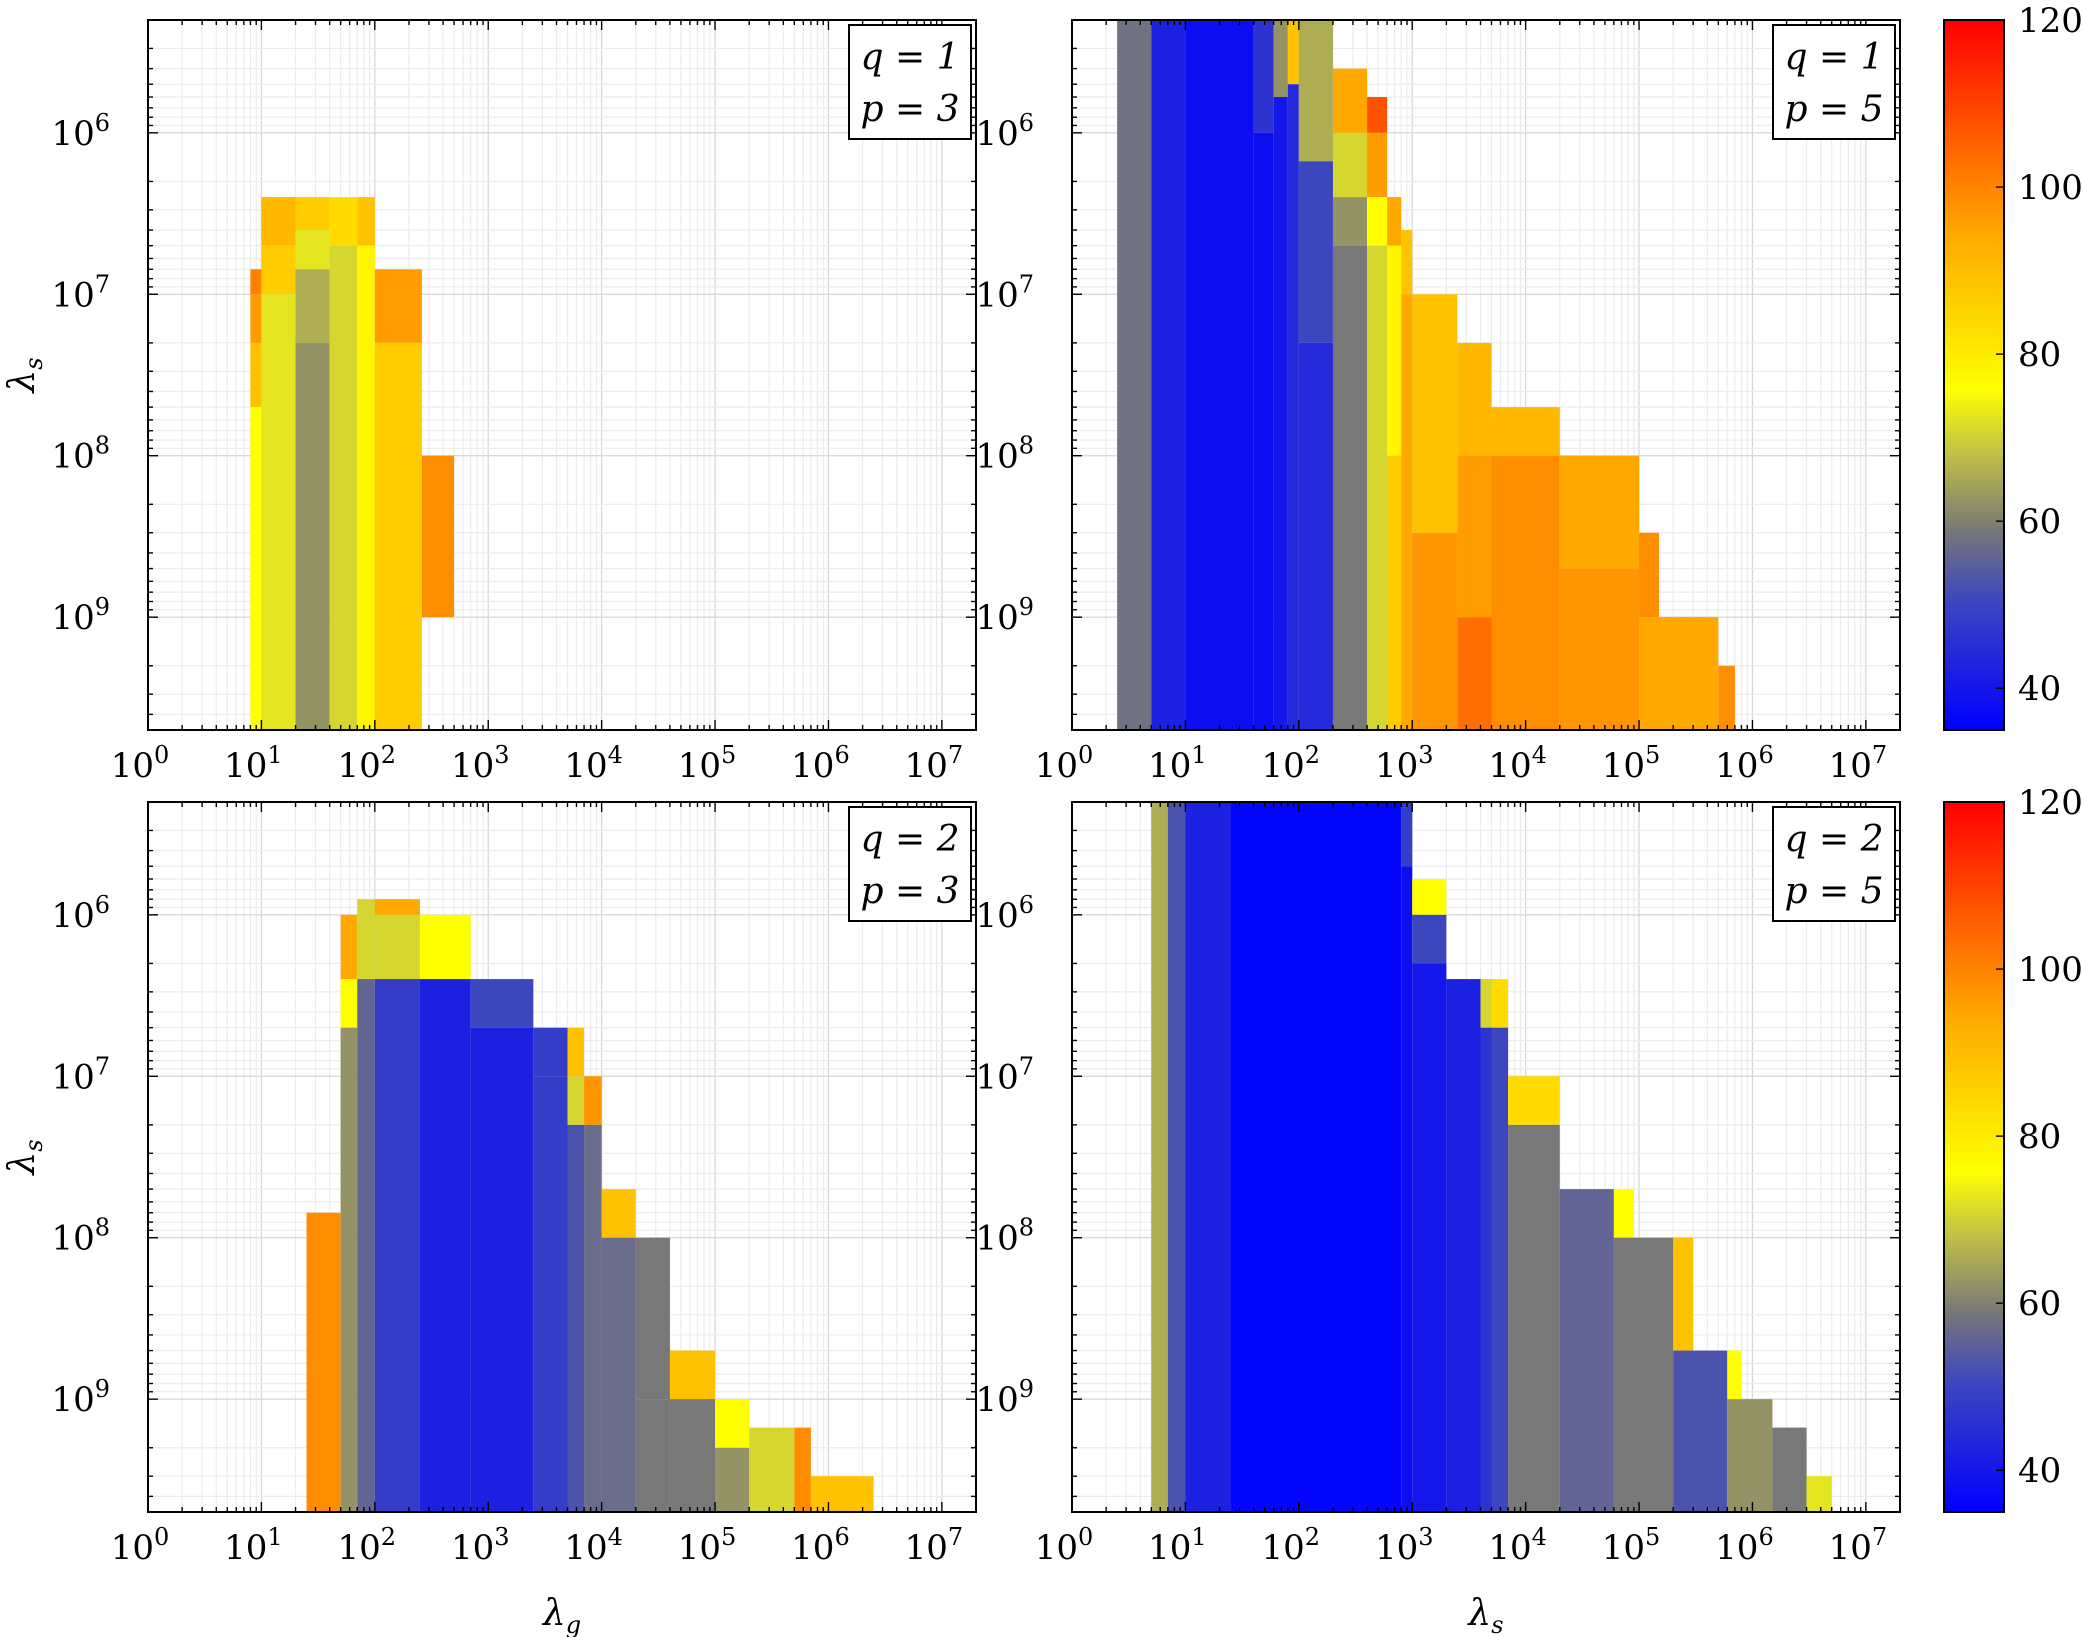 The image size is (2083, 1637). I want to click on colorbar-tick-label: 120, so click(2050, 803).